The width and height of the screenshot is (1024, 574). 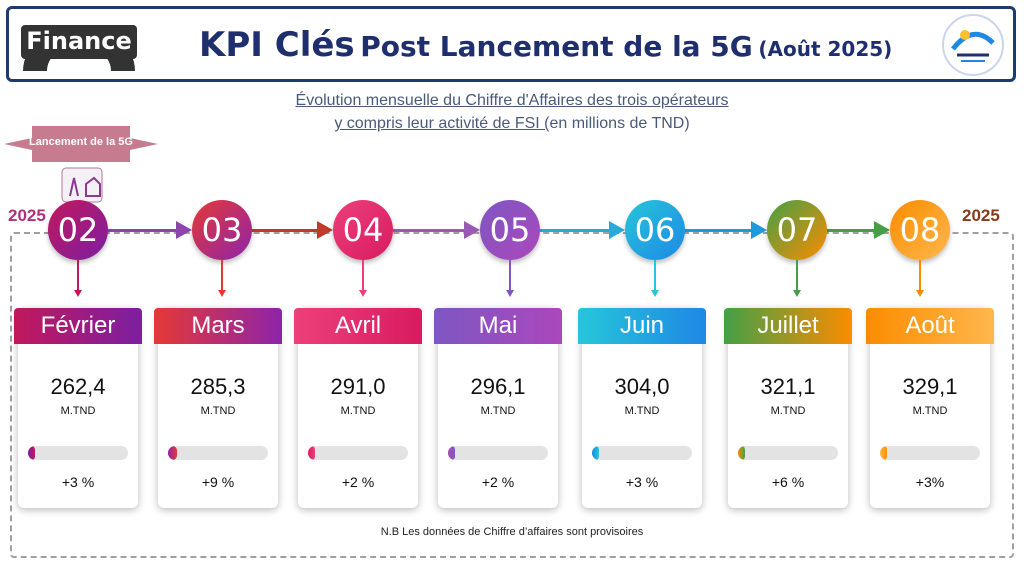 I want to click on month-name: Mars, so click(x=218, y=326).